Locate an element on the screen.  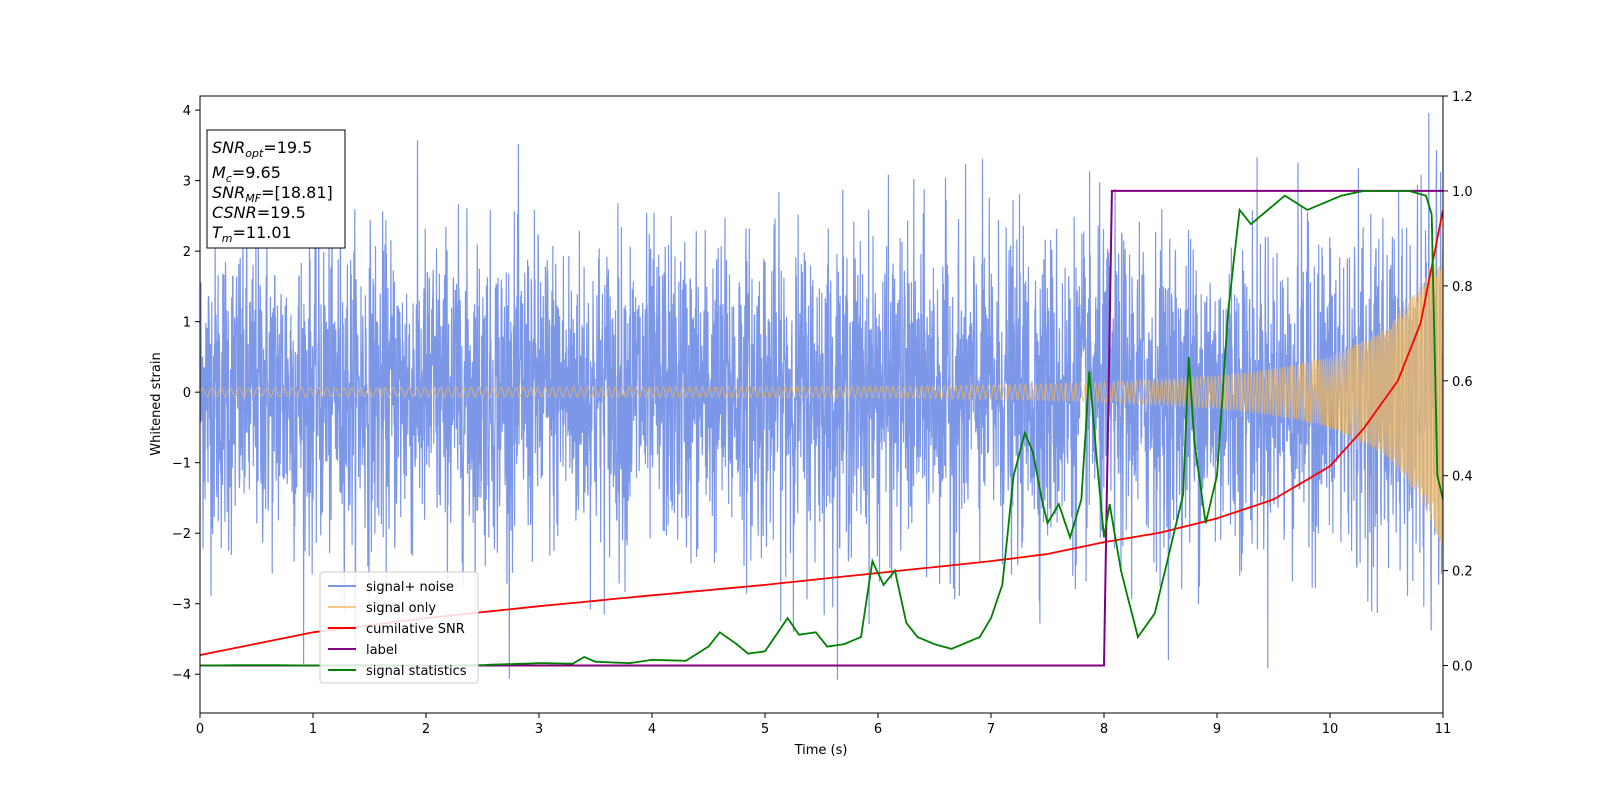
info-subscript: c is located at coordinates (229, 178).